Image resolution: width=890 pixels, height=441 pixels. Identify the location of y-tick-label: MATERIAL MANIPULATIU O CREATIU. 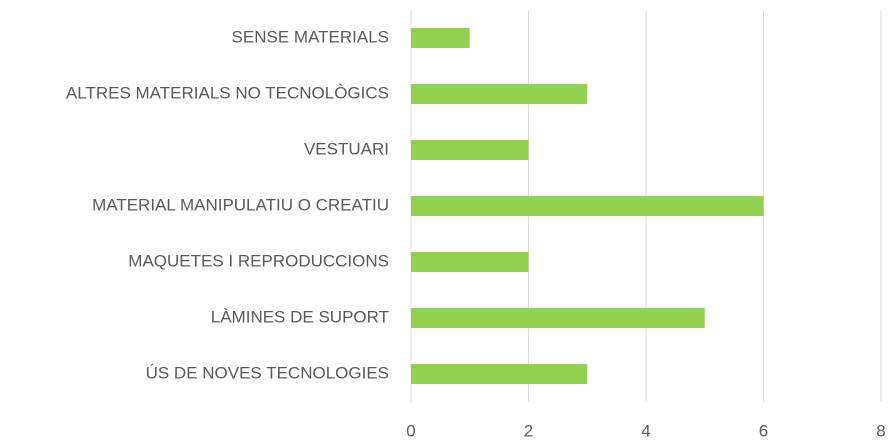
(240, 204).